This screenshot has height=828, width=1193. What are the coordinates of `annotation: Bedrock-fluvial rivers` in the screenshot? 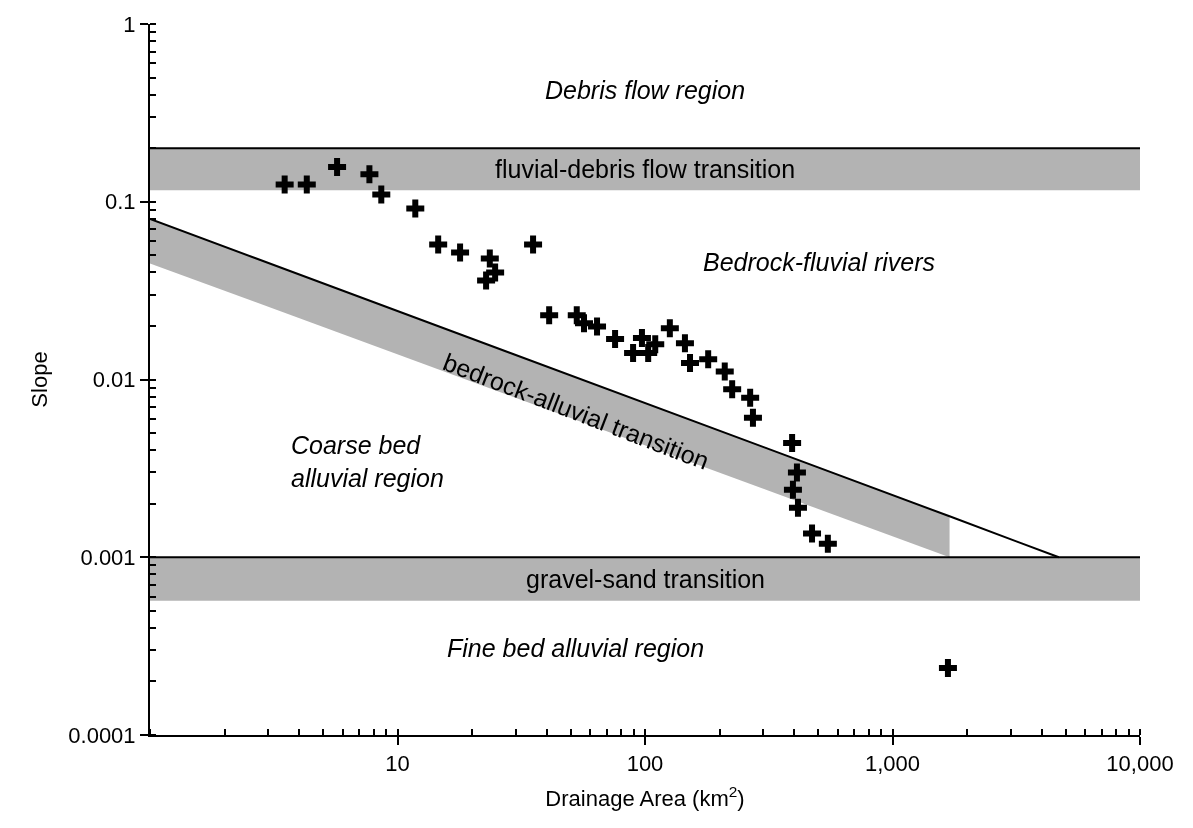 It's located at (819, 262).